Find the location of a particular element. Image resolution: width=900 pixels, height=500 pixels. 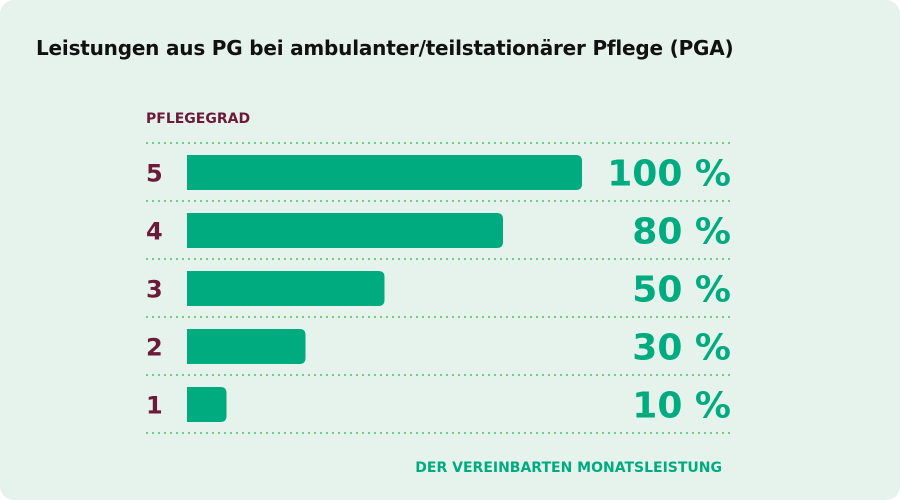

x-axis-label: DER VEREINBARTEN MONATSLEISTUNG is located at coordinates (568, 468).